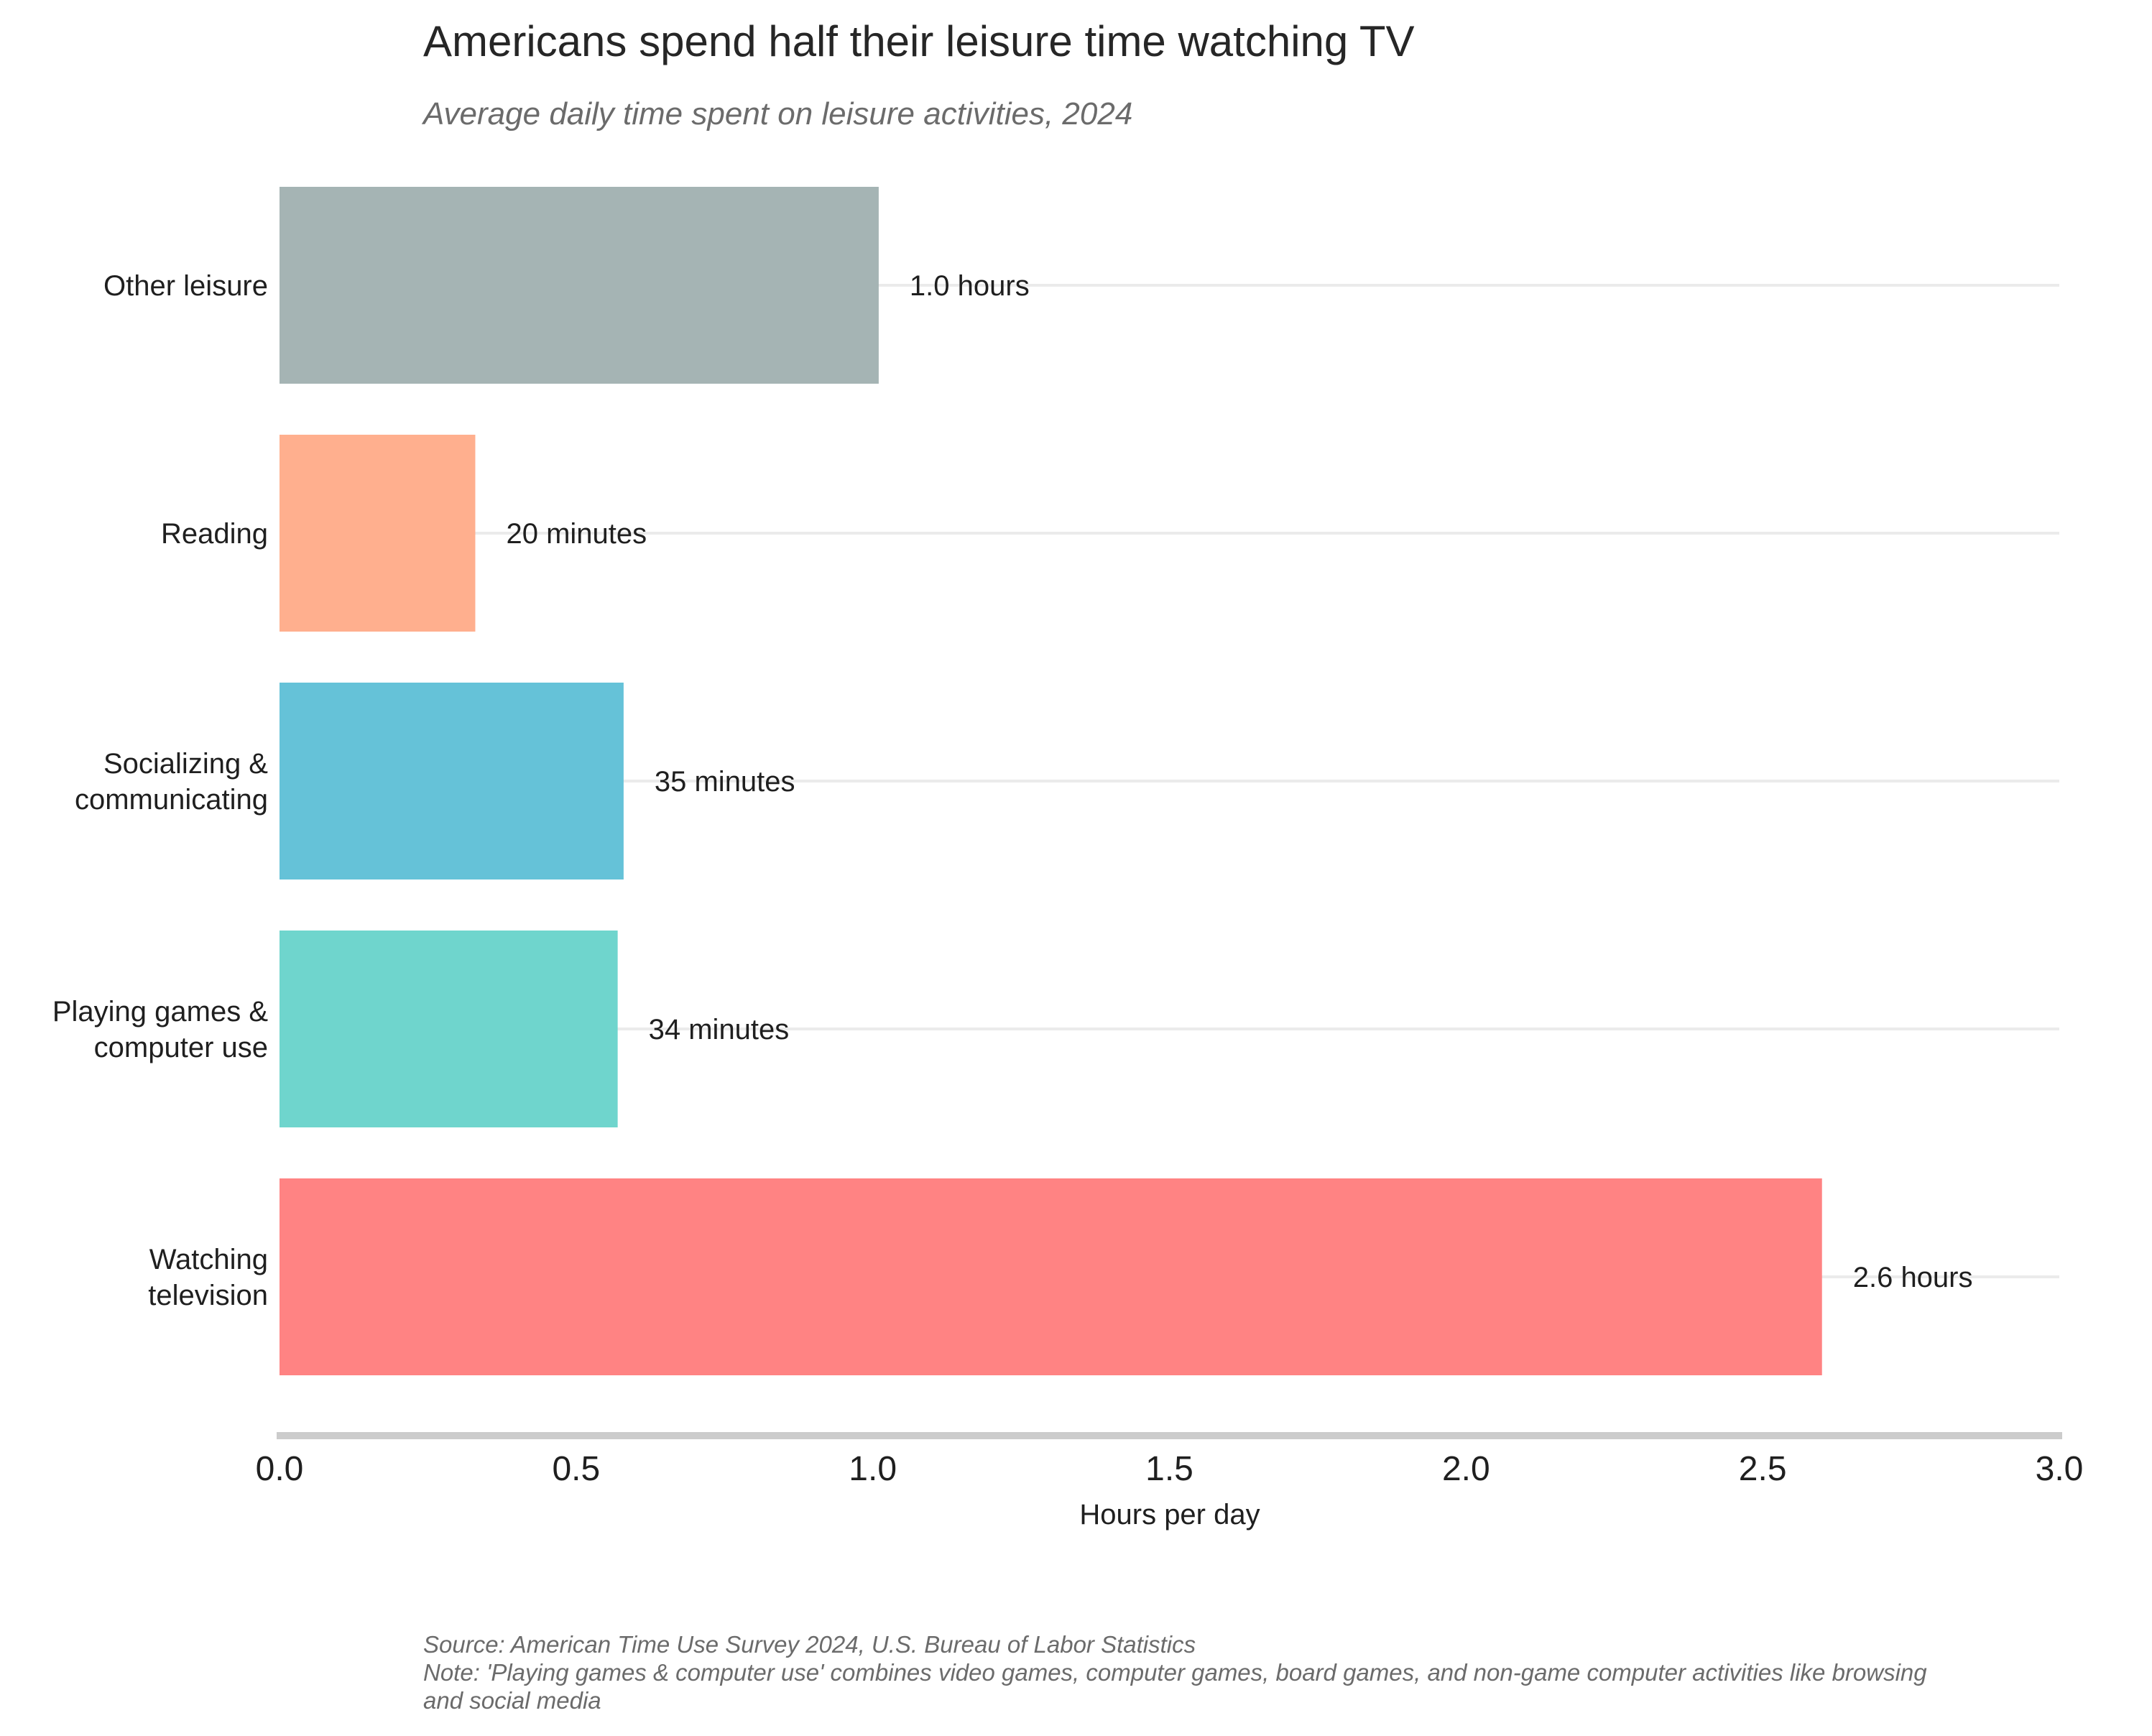 This screenshot has height=1736, width=2152. What do you see at coordinates (171, 800) in the screenshot?
I see `category-label: communicating` at bounding box center [171, 800].